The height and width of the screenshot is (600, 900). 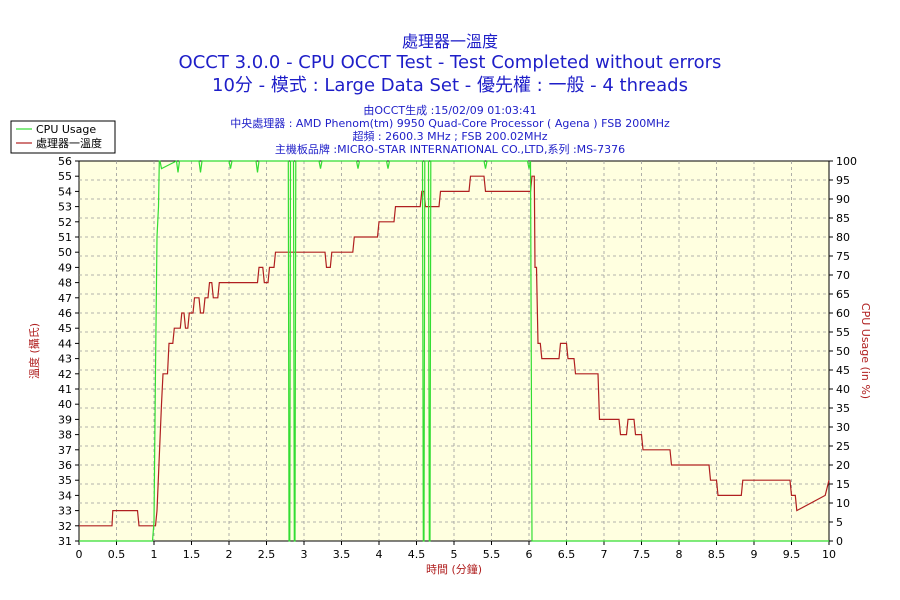 I want to click on y-left-tick-label: 53, so click(x=65, y=207).